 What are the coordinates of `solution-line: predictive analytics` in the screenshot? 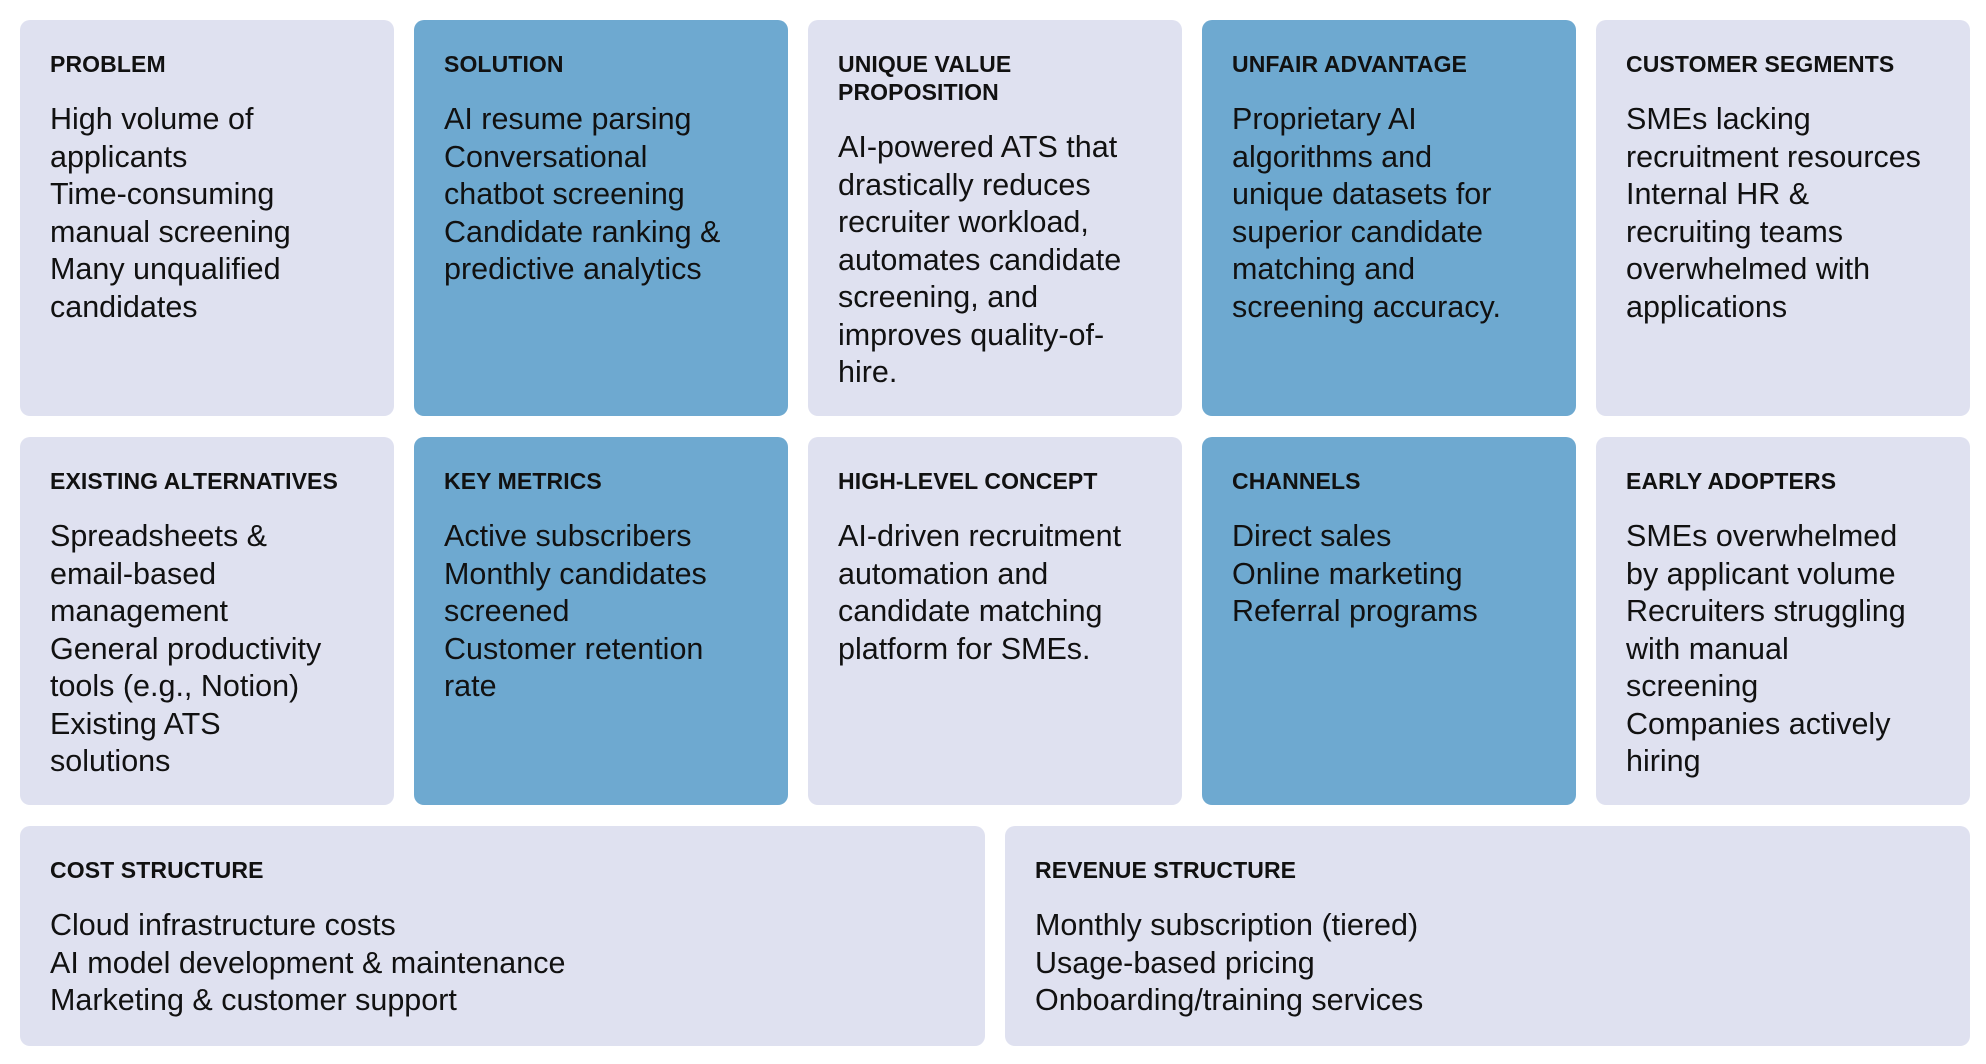 It's located at (573, 269).